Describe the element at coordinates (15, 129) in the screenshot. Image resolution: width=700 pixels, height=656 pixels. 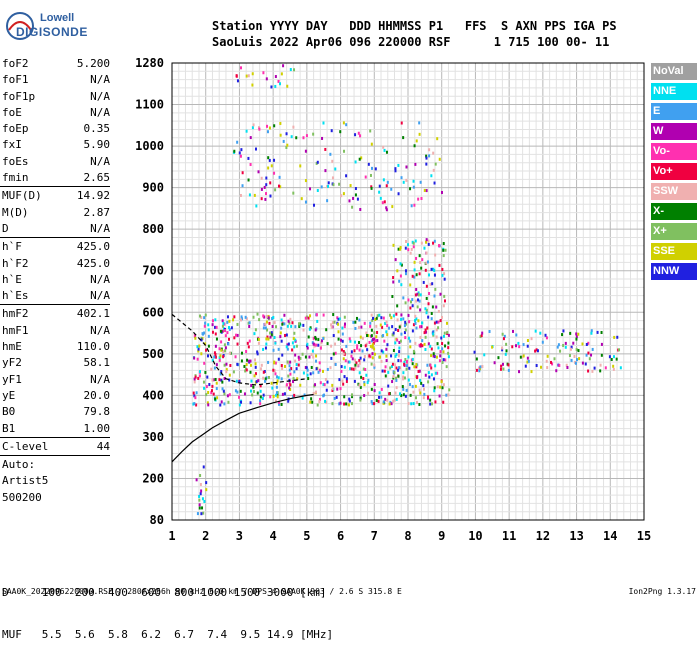
I see `param-name: foEp` at that location.